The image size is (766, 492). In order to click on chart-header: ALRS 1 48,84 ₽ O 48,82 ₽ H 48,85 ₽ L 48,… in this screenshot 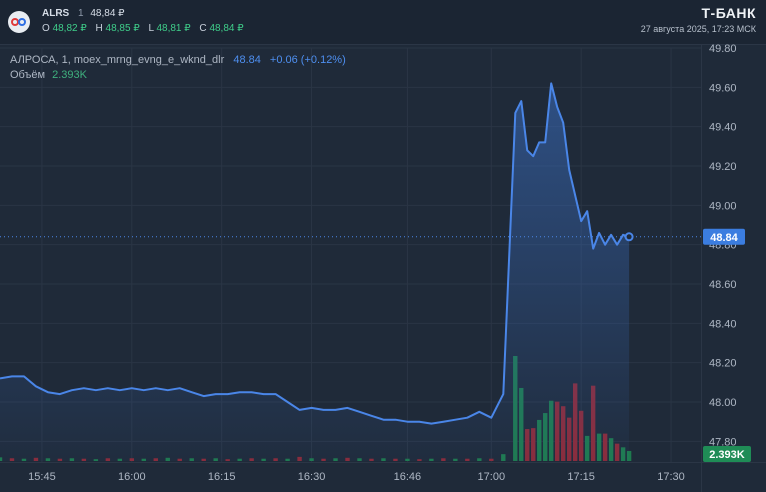, I will do `click(383, 22)`.